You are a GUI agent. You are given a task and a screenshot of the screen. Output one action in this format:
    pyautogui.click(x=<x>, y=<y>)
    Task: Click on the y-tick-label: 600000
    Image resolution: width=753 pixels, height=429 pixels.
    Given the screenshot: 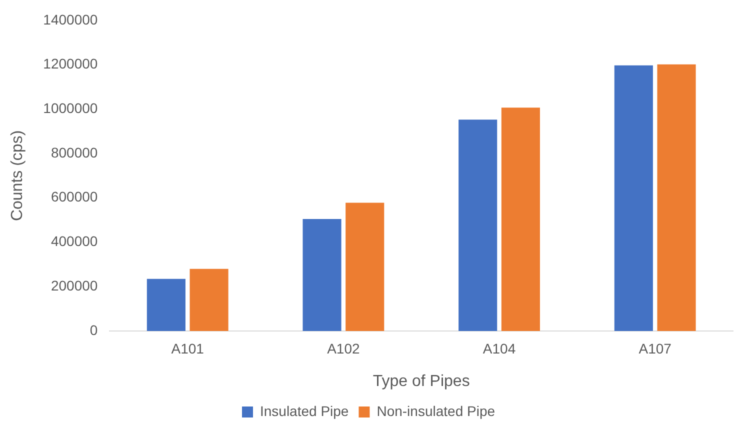 What is the action you would take?
    pyautogui.click(x=74, y=196)
    